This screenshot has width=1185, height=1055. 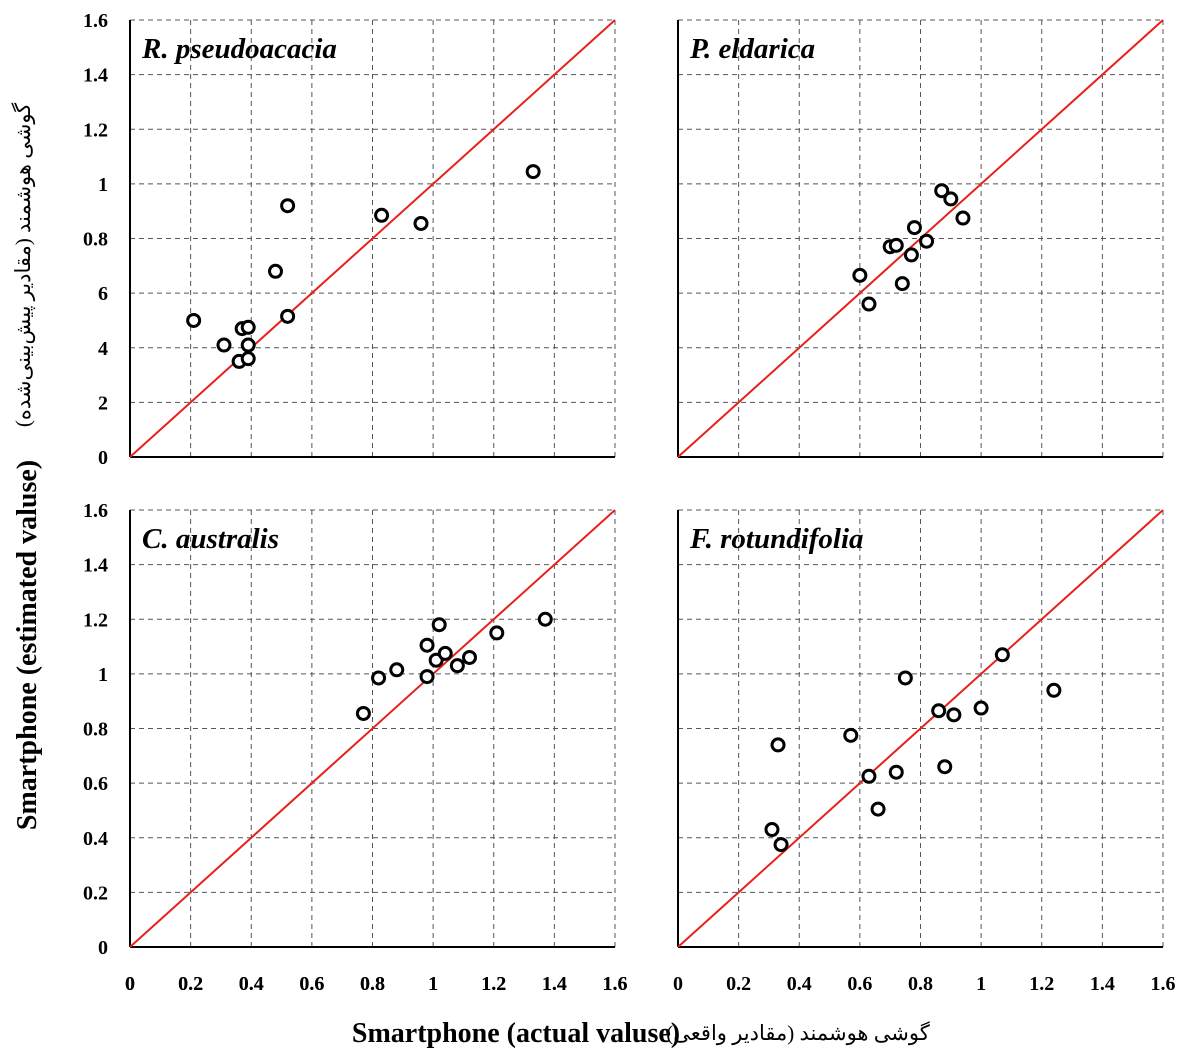 What do you see at coordinates (752, 49) in the screenshot?
I see `panel-title: P. eldarica` at bounding box center [752, 49].